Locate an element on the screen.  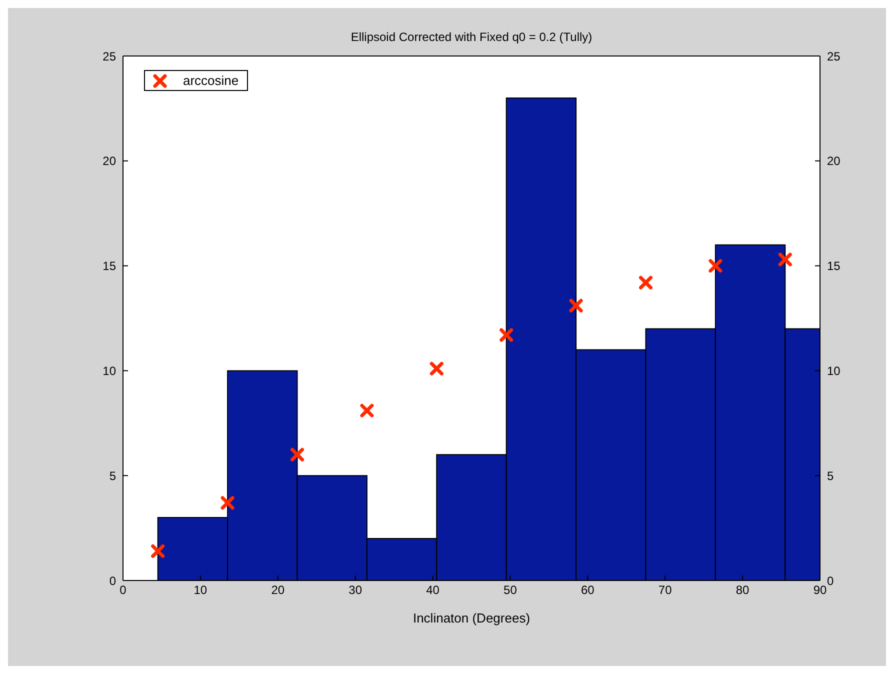
x-tick-label: 20 is located at coordinates (278, 590).